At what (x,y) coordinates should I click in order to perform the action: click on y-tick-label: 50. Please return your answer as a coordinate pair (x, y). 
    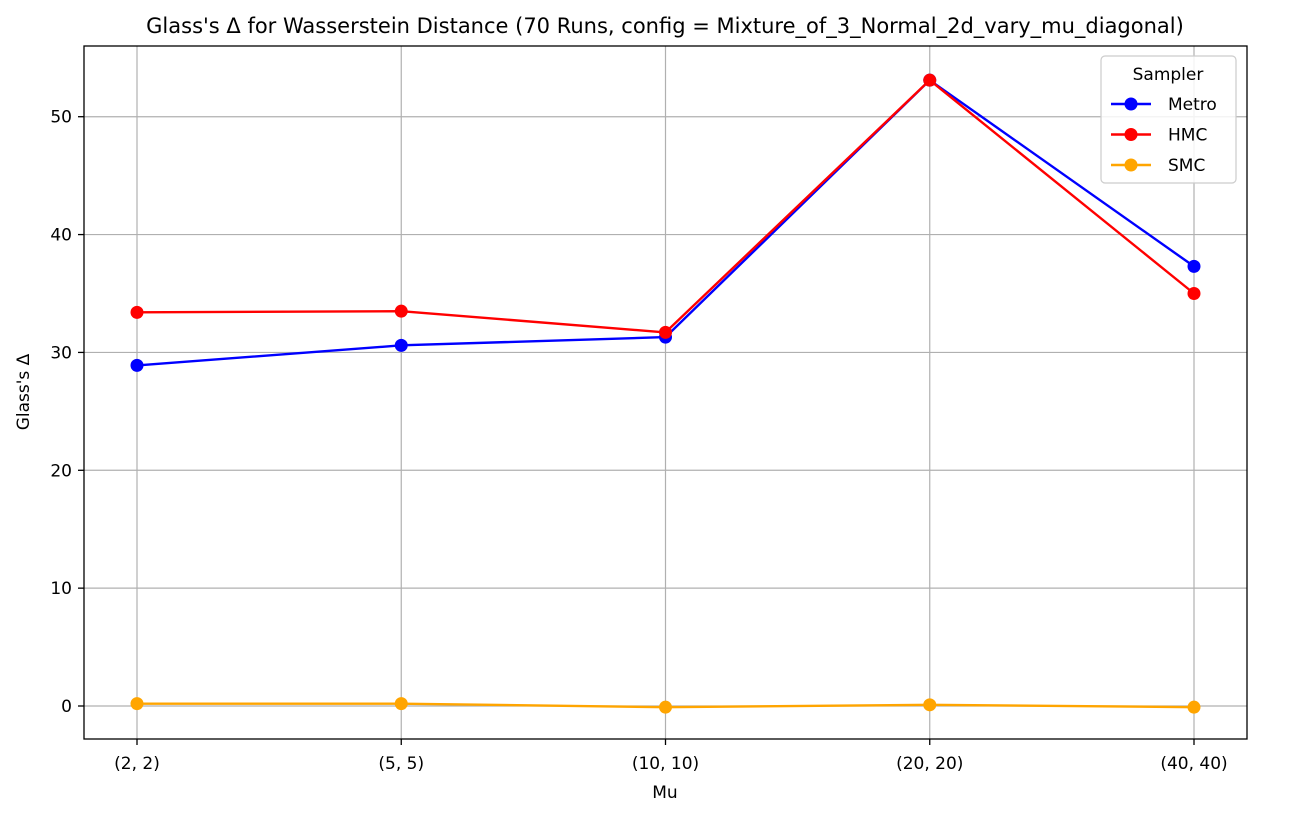
    Looking at the image, I should click on (61, 118).